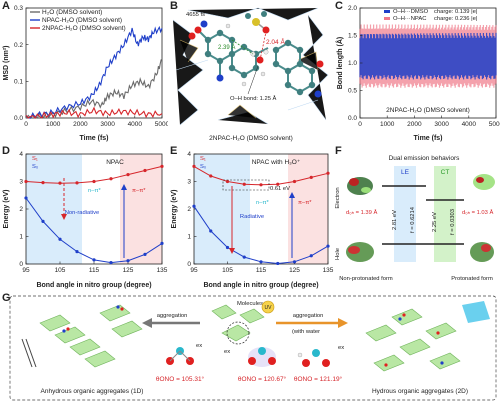 The image size is (500, 402). What do you see at coordinates (82, 213) in the screenshot?
I see `nonradiative-label: Non-radiative` at bounding box center [82, 213].